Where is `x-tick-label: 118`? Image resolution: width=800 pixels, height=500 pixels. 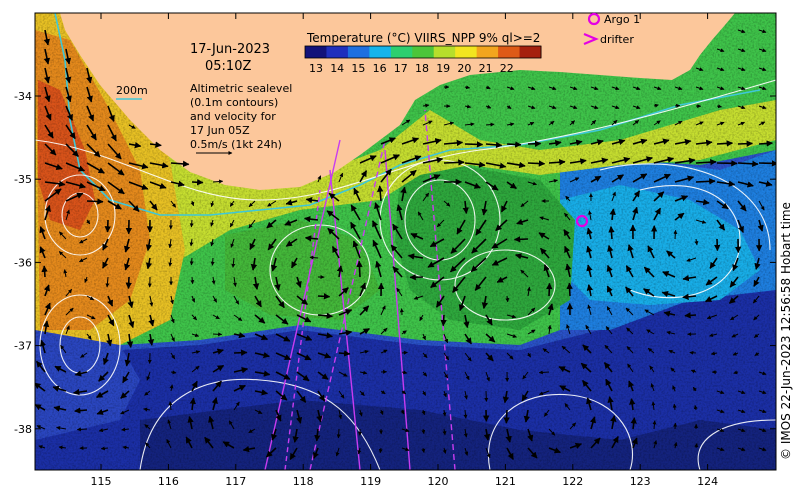 x-tick-label: 118 is located at coordinates (303, 481).